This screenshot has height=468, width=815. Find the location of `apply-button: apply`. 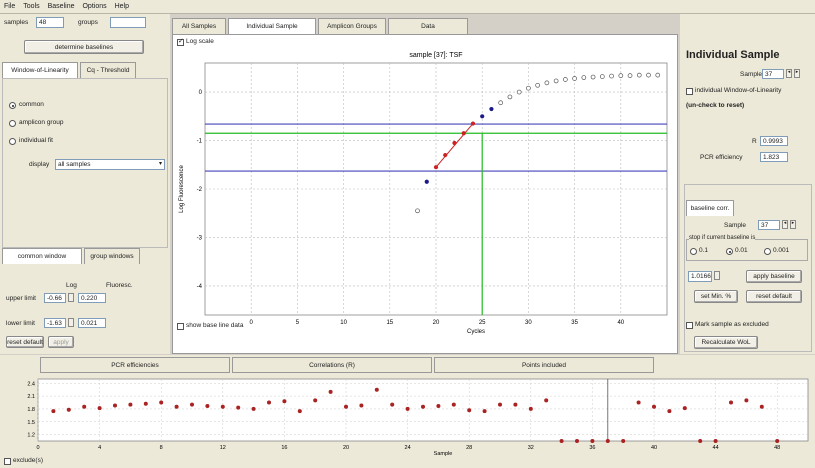

apply-button: apply is located at coordinates (61, 342).